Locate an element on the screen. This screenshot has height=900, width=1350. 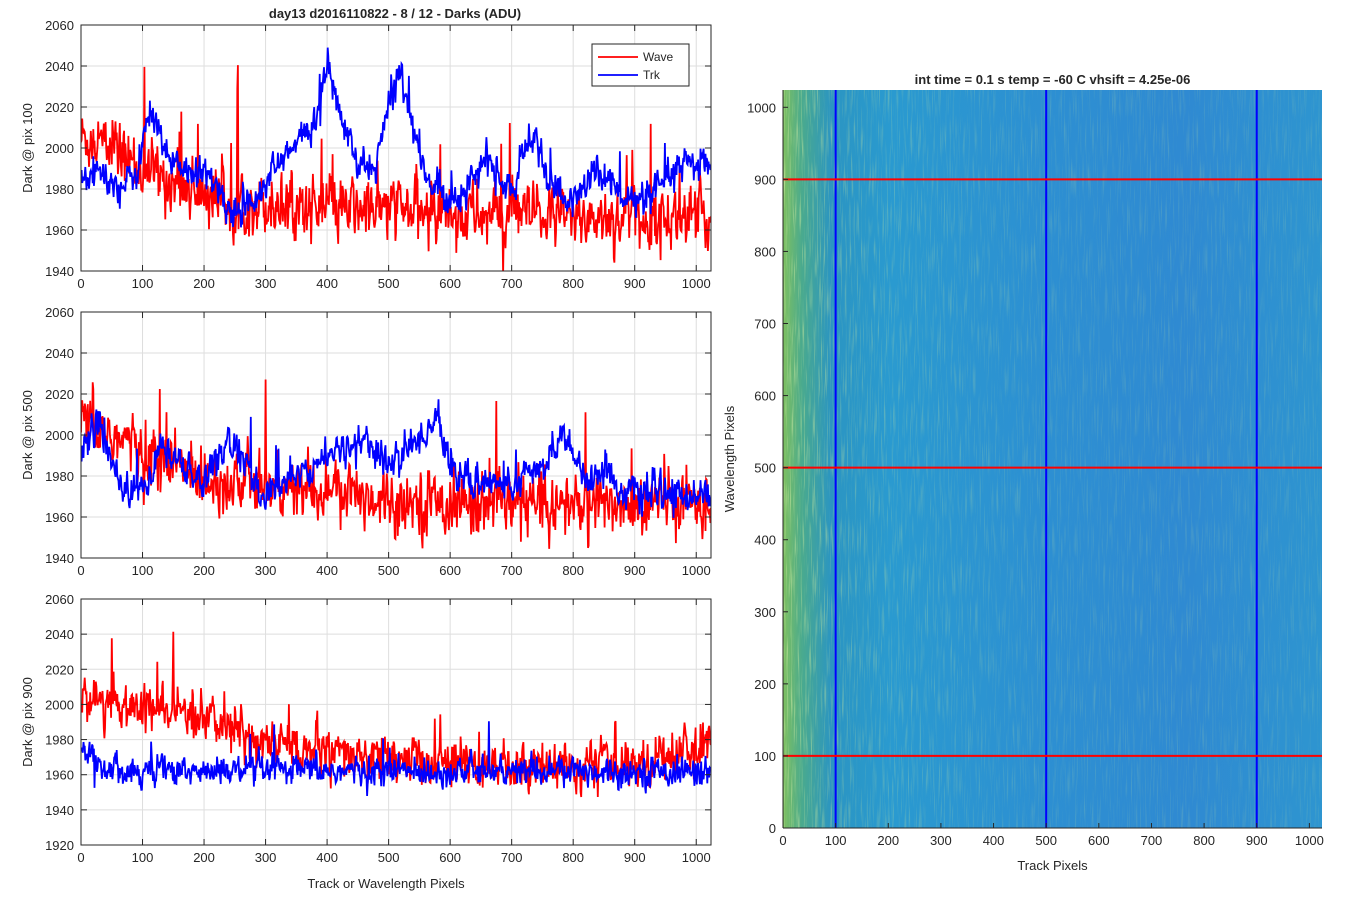
y-tick-label: 700 is located at coordinates (765, 324).